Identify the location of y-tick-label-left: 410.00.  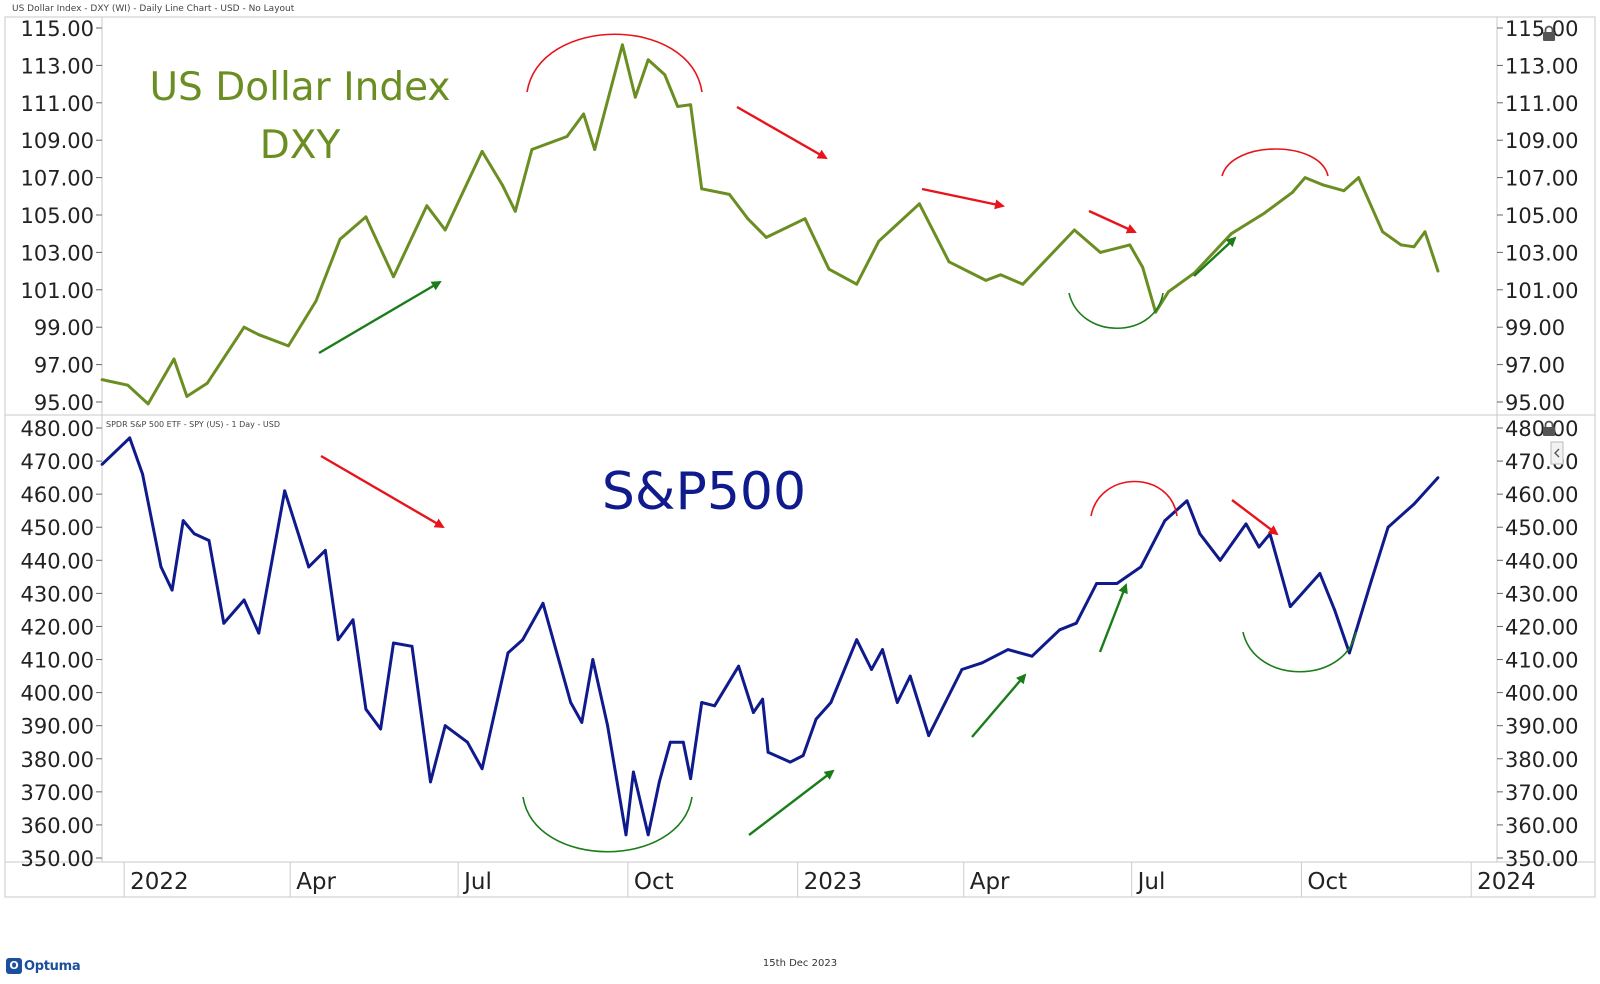
(57, 661).